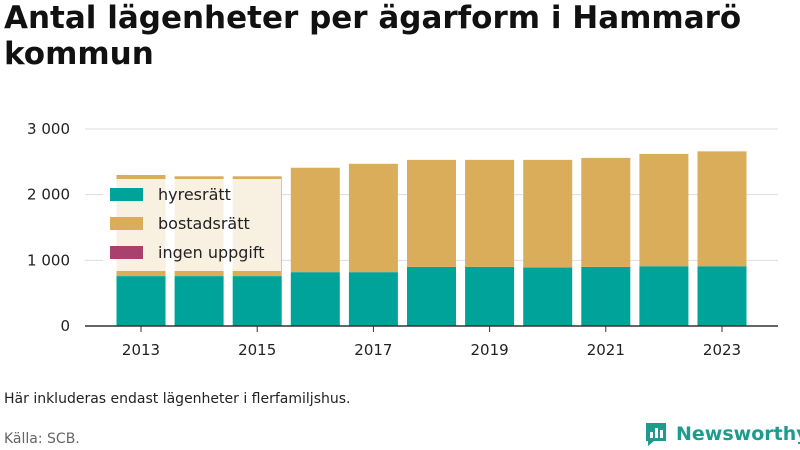 The width and height of the screenshot is (800, 450). Describe the element at coordinates (194, 194) in the screenshot. I see `legend-label: hyresrätt` at that location.